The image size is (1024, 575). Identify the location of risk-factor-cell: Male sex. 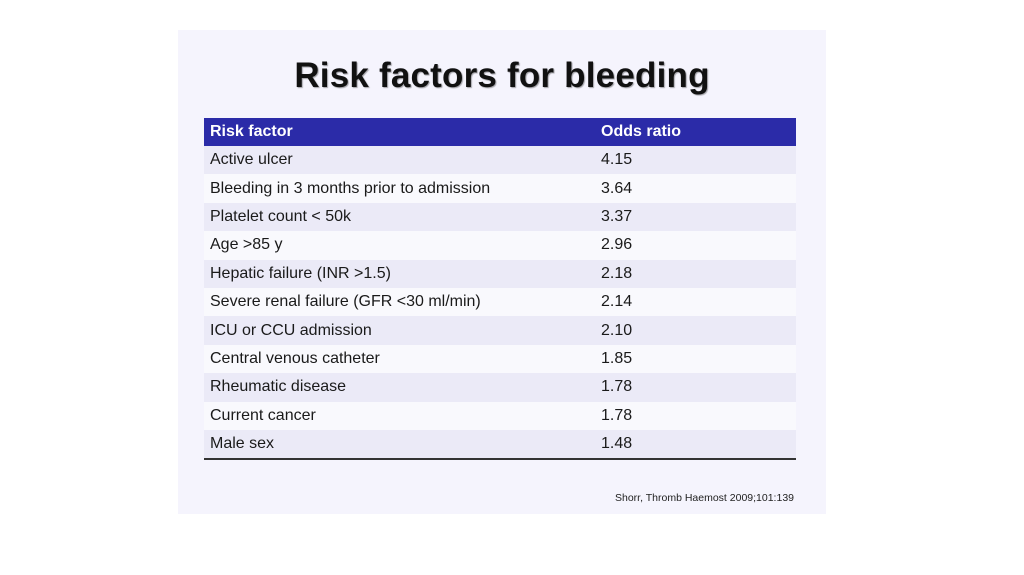
(242, 444).